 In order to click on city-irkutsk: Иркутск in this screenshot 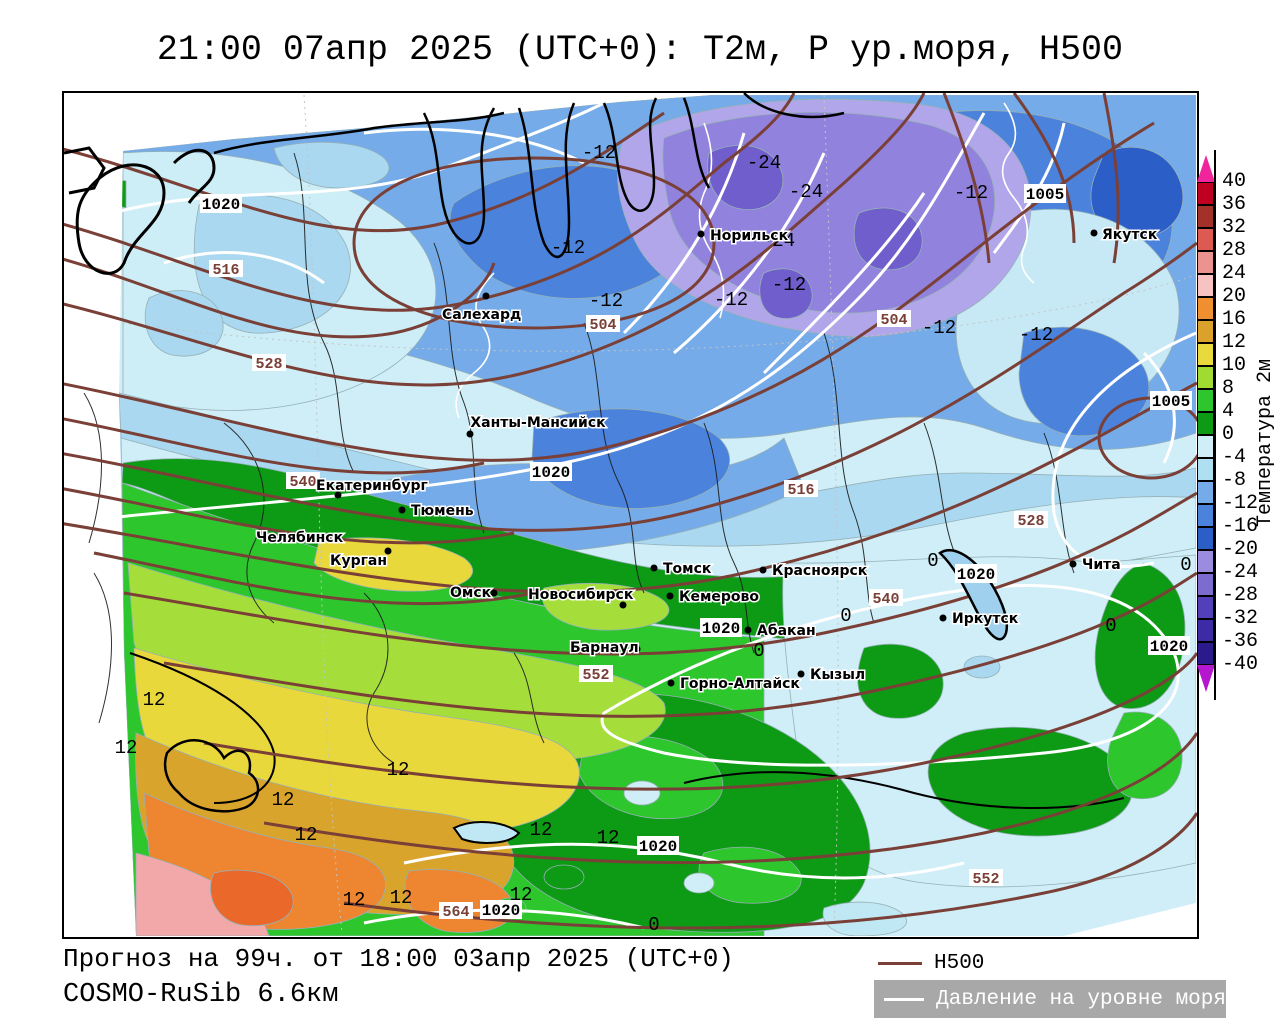, I will do `click(979, 619)`.